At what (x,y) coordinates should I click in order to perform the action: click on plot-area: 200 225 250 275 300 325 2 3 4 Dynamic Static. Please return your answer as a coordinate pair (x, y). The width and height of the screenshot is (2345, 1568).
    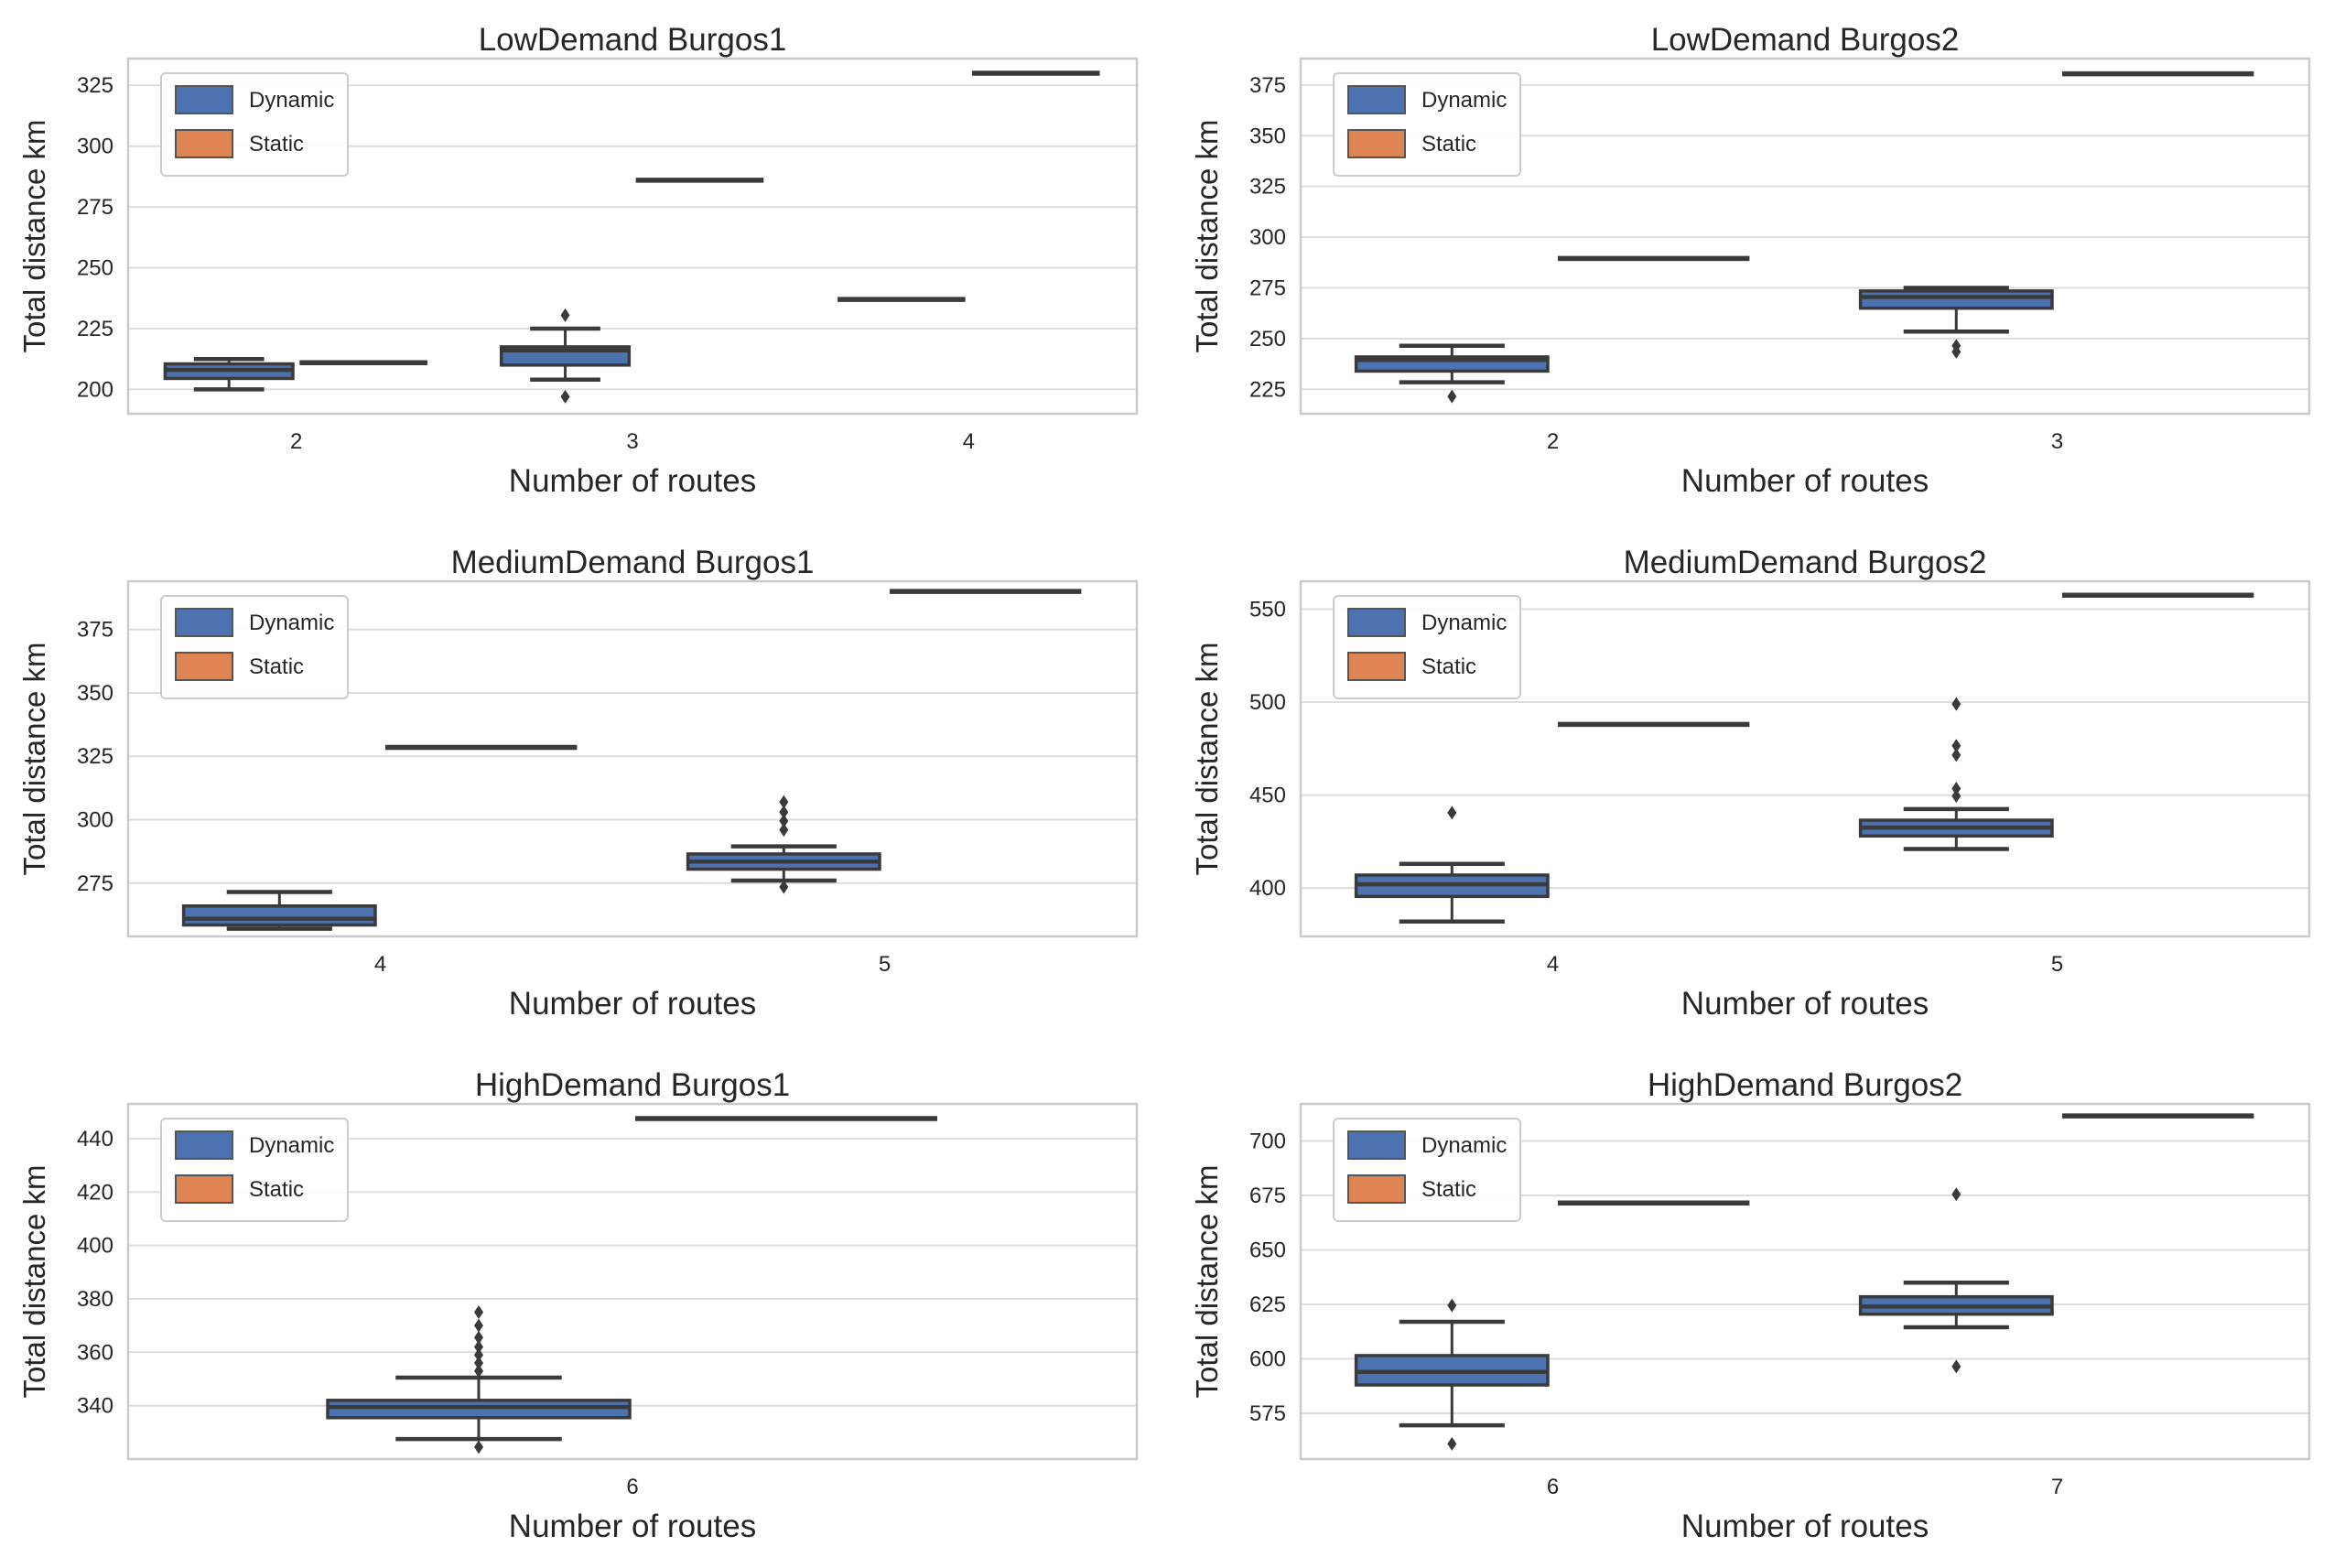
    Looking at the image, I should click on (608, 256).